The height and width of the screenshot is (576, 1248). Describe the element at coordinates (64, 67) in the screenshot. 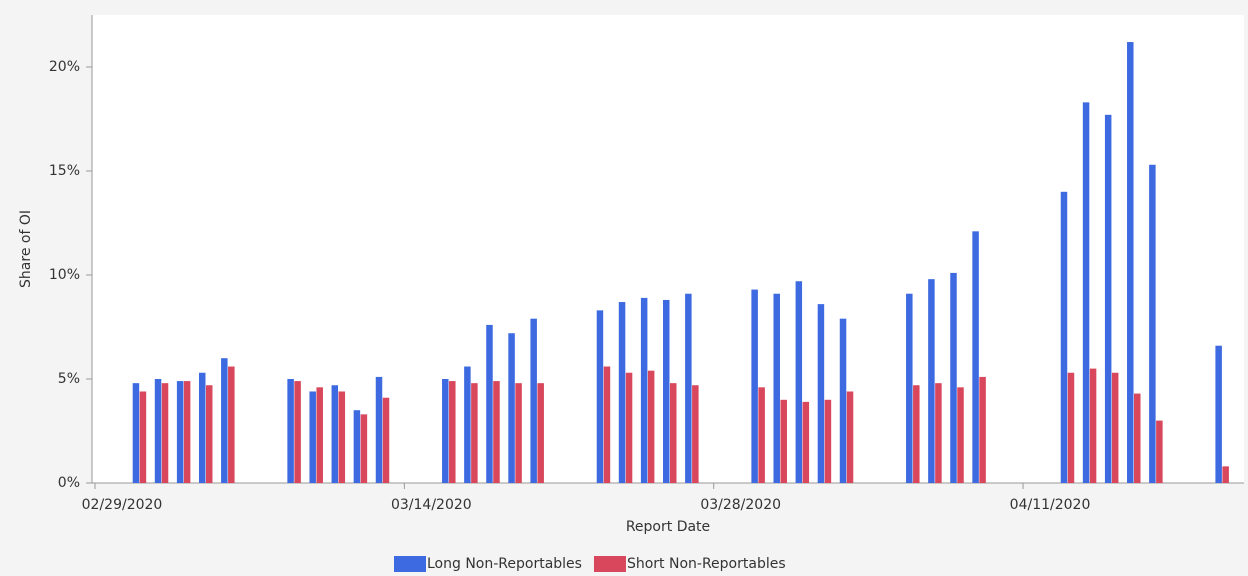

I see `y-tick-label: 20%` at that location.